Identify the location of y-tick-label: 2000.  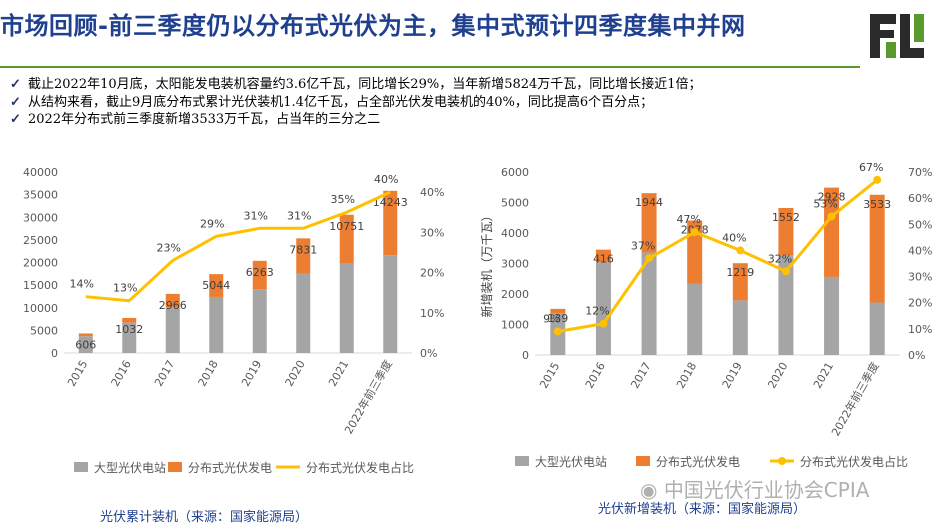
(515, 294).